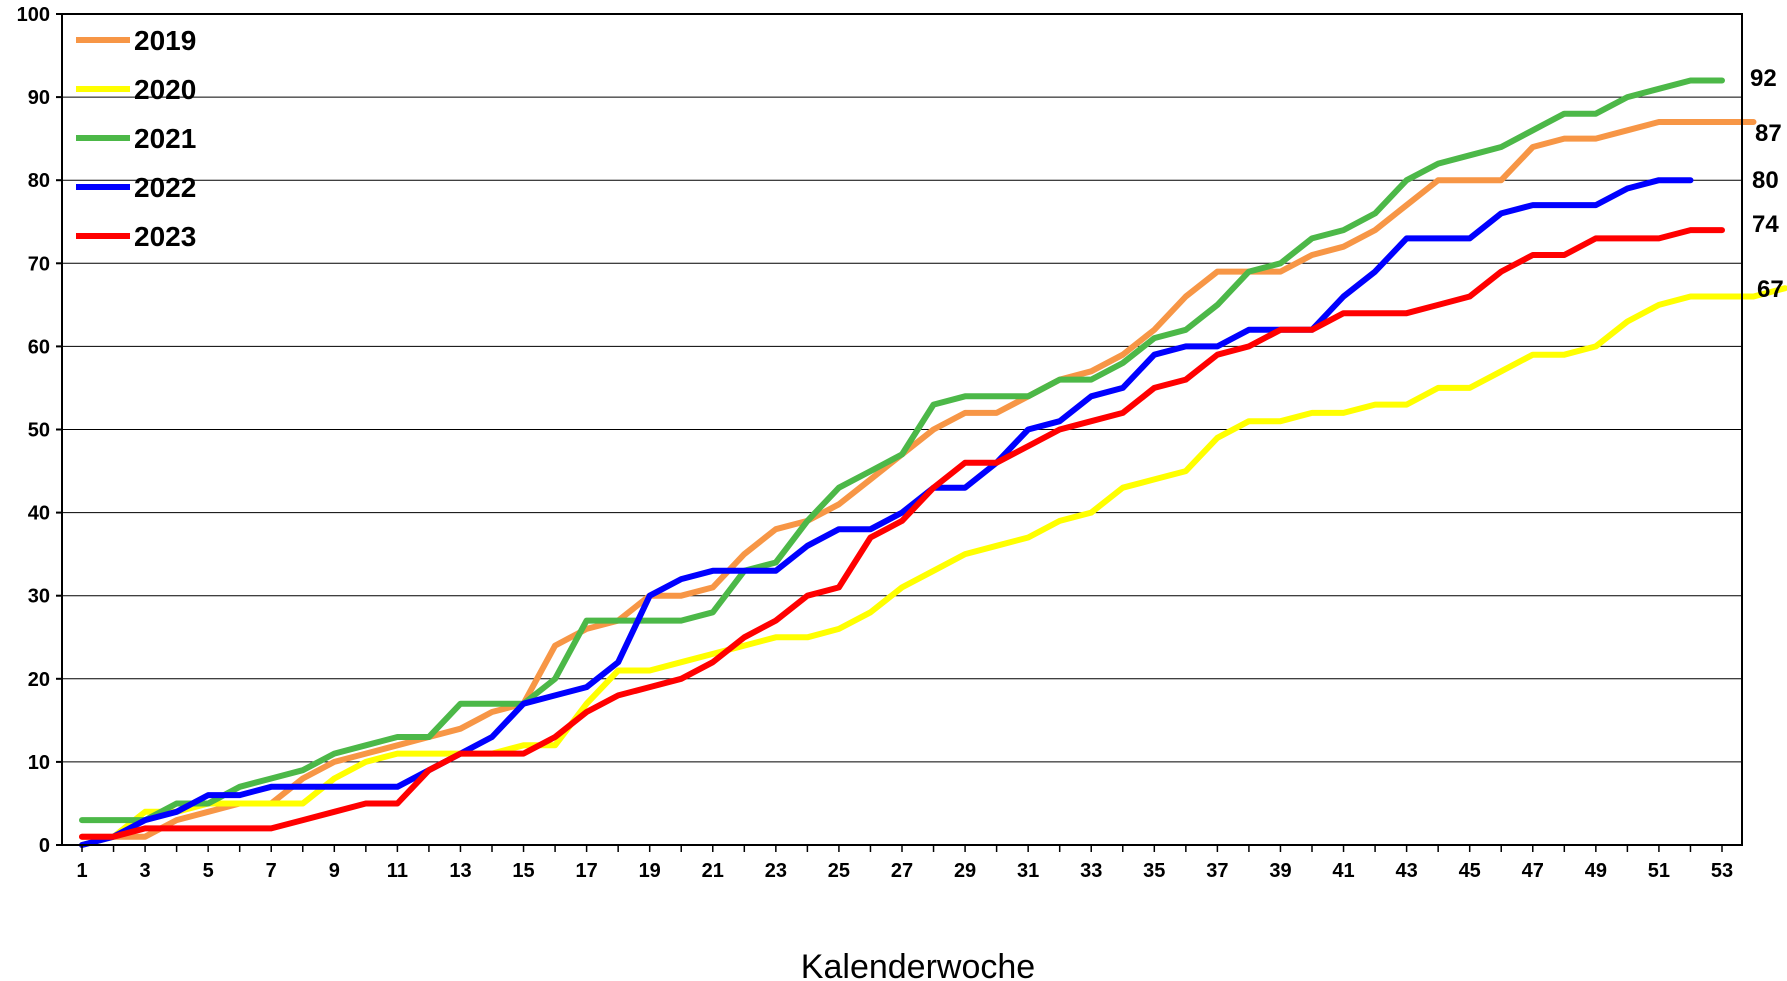  Describe the element at coordinates (165, 236) in the screenshot. I see `legend-label-2023: 2023` at that location.